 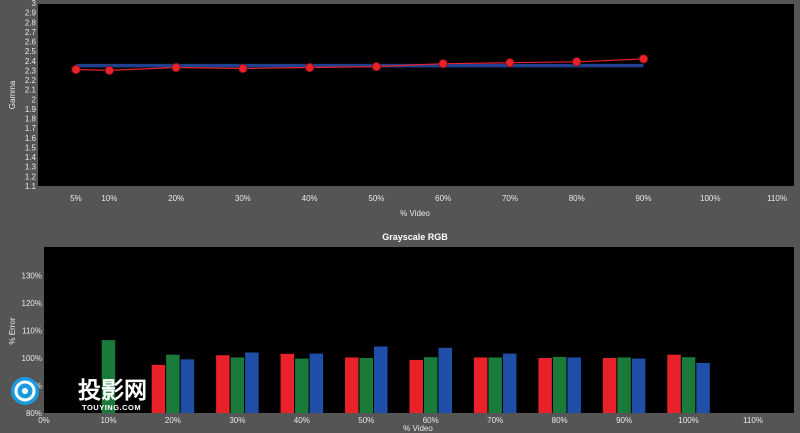 What do you see at coordinates (510, 198) in the screenshot?
I see `gamma-x-tick-label: 70%` at bounding box center [510, 198].